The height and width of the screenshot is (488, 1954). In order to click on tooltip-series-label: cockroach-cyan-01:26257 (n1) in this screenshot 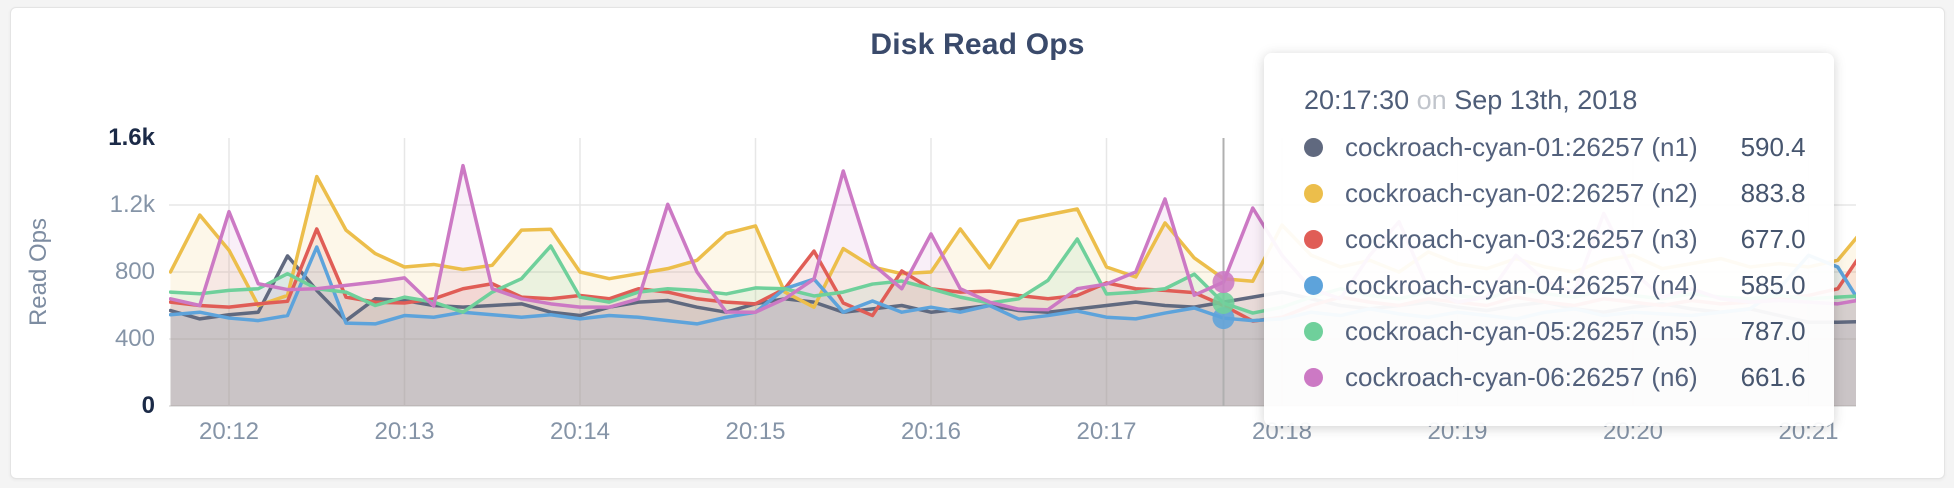, I will do `click(1521, 146)`.